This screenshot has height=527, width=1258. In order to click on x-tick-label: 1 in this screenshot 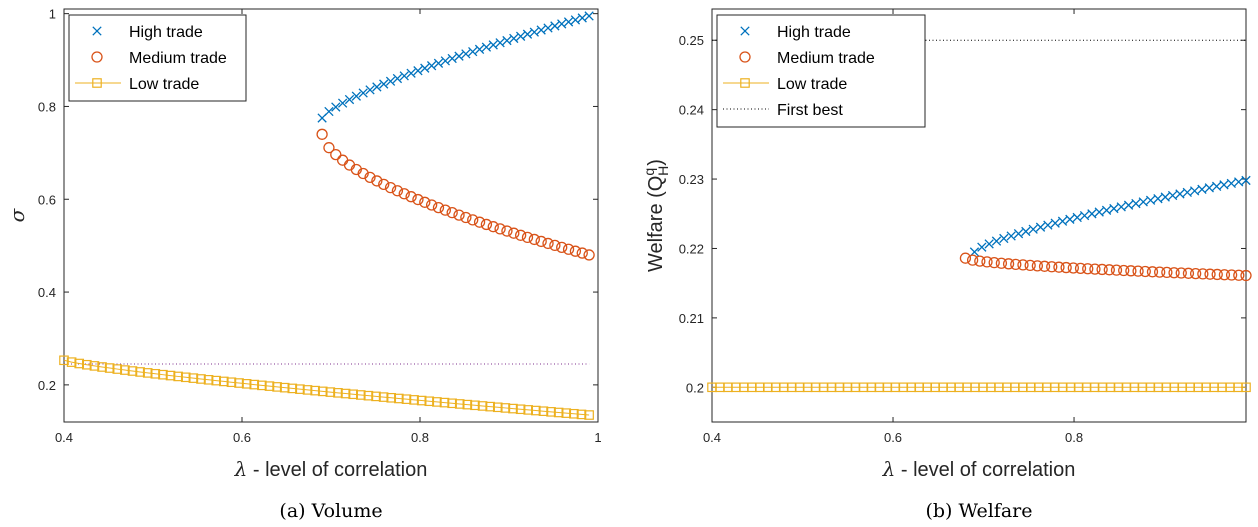, I will do `click(597, 437)`.